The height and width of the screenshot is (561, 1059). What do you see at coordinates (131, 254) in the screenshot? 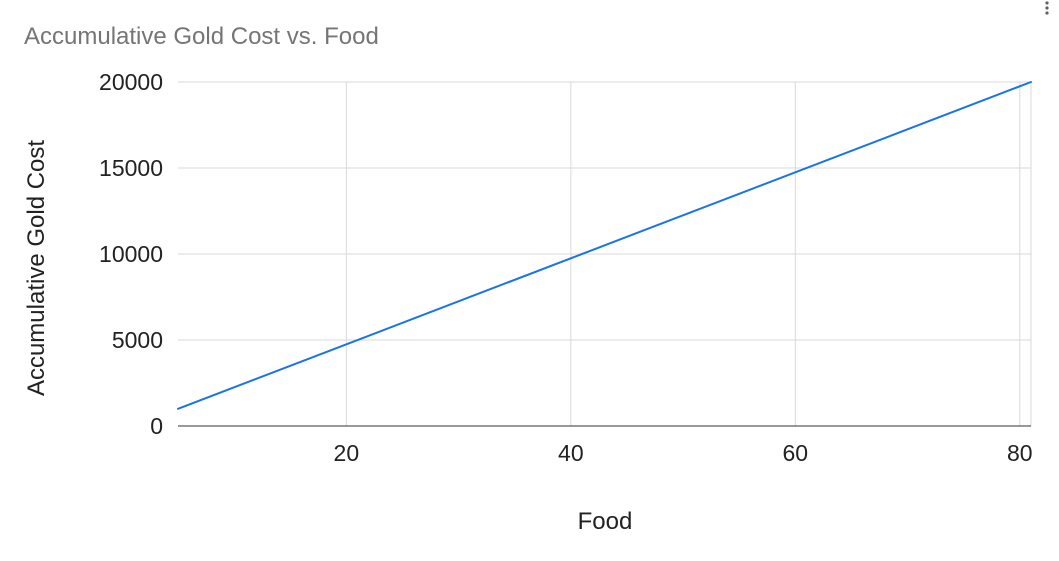
I see `y-tick-label: 10000` at bounding box center [131, 254].